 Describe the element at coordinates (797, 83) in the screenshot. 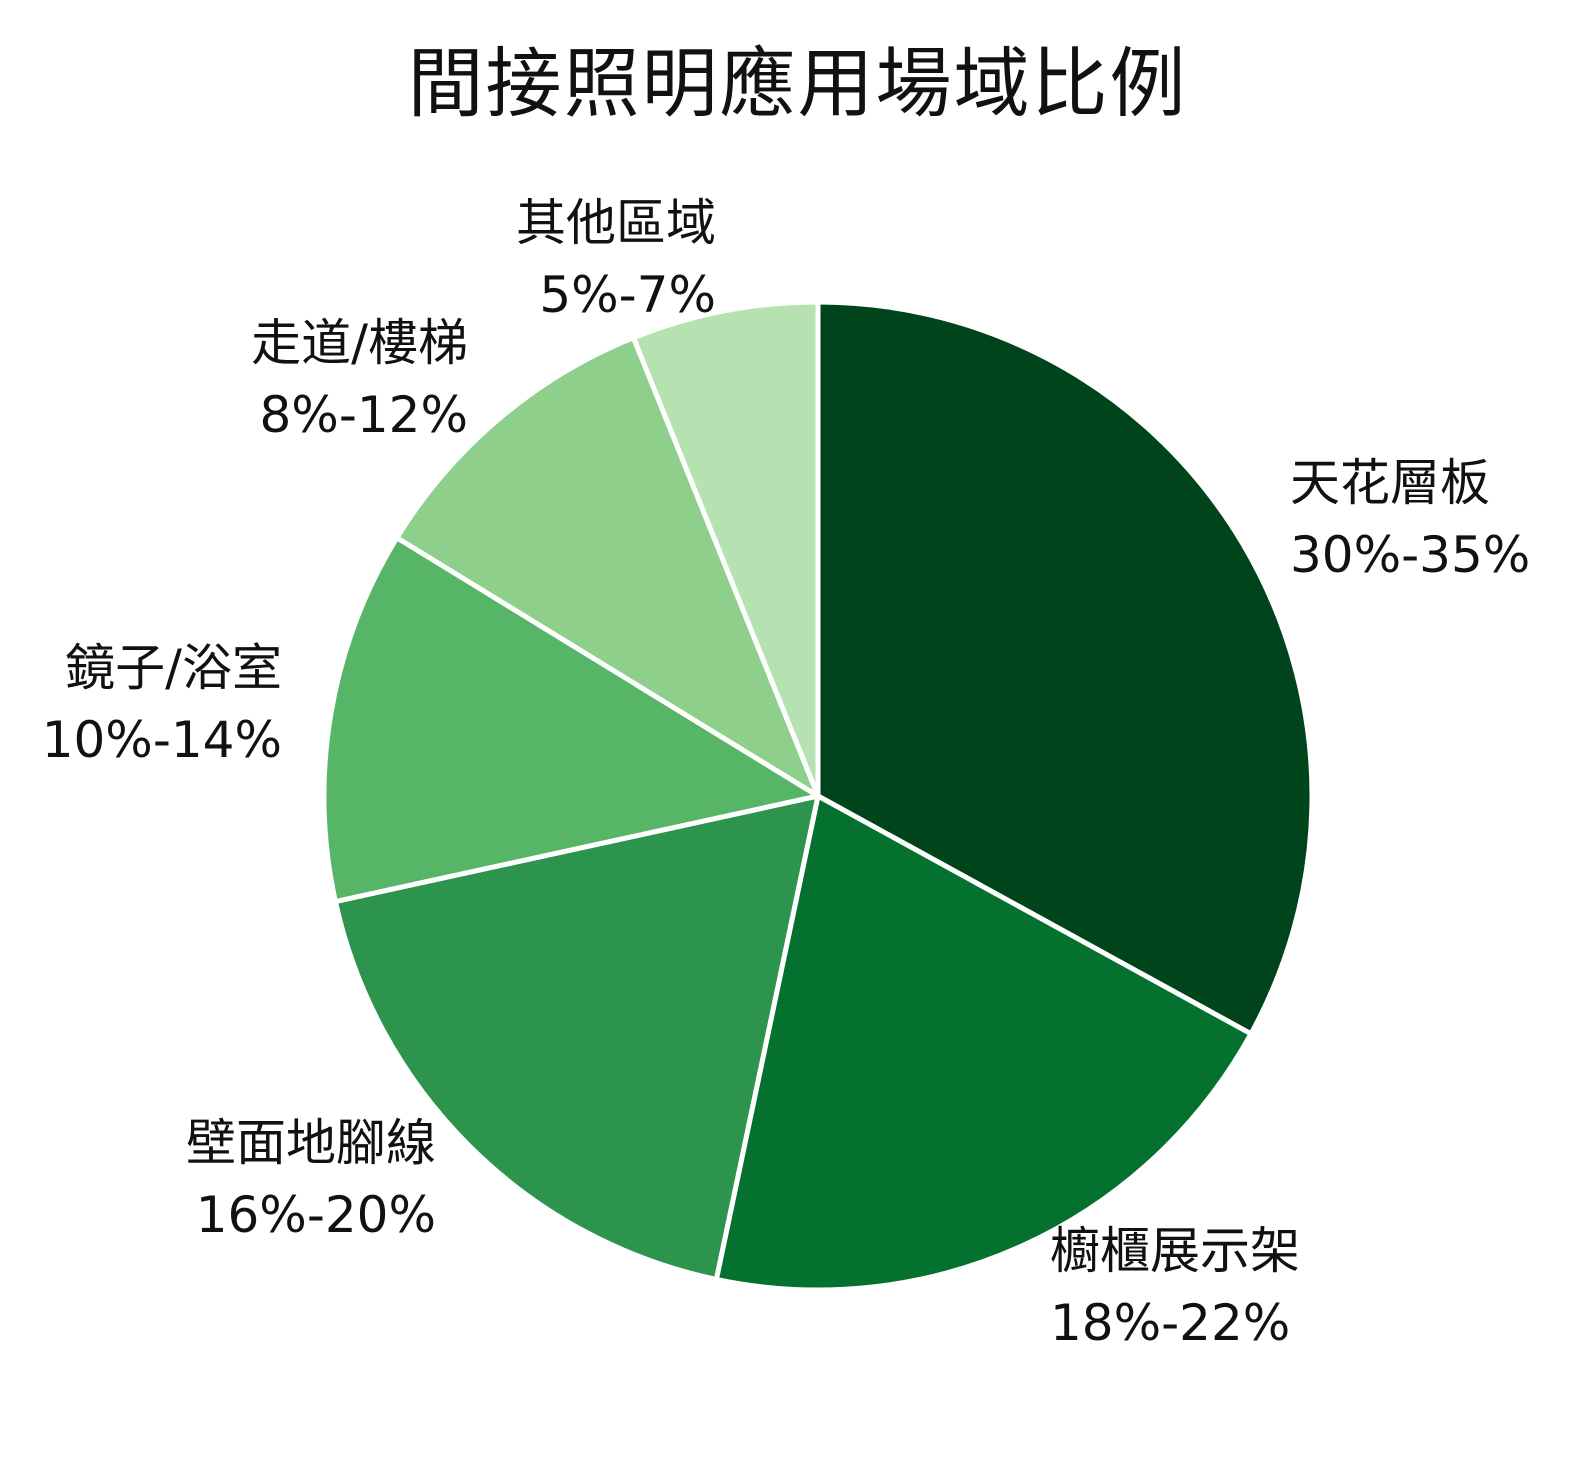

I see `chart-title: 間接照明應用場域比例` at that location.